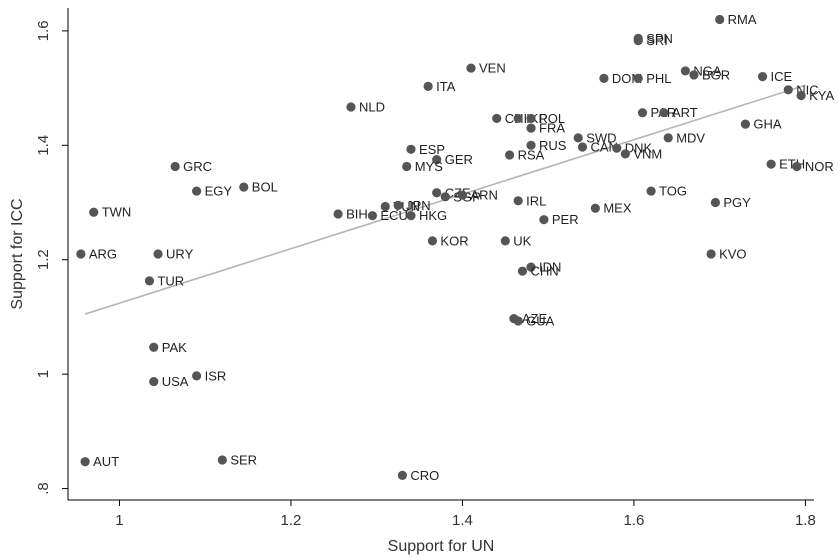 The image size is (838, 557). Describe the element at coordinates (216, 375) in the screenshot. I see `point-label-isr: ISR` at that location.